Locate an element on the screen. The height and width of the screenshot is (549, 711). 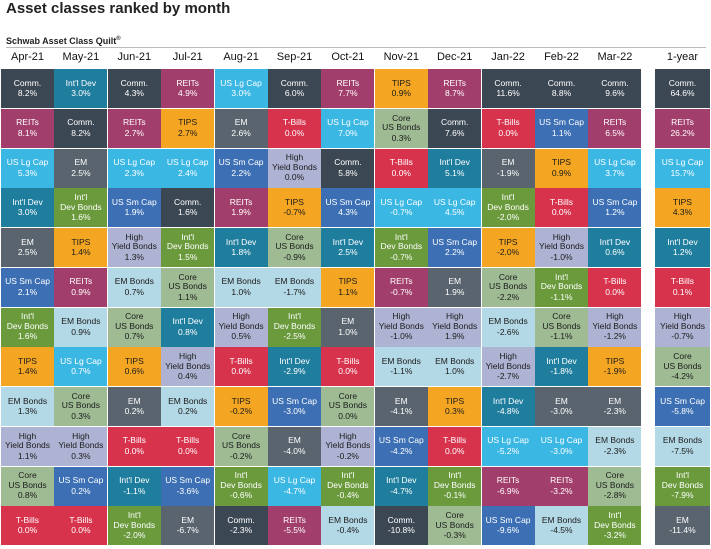
cell-return-value: 0.6% is located at coordinates (134, 371).